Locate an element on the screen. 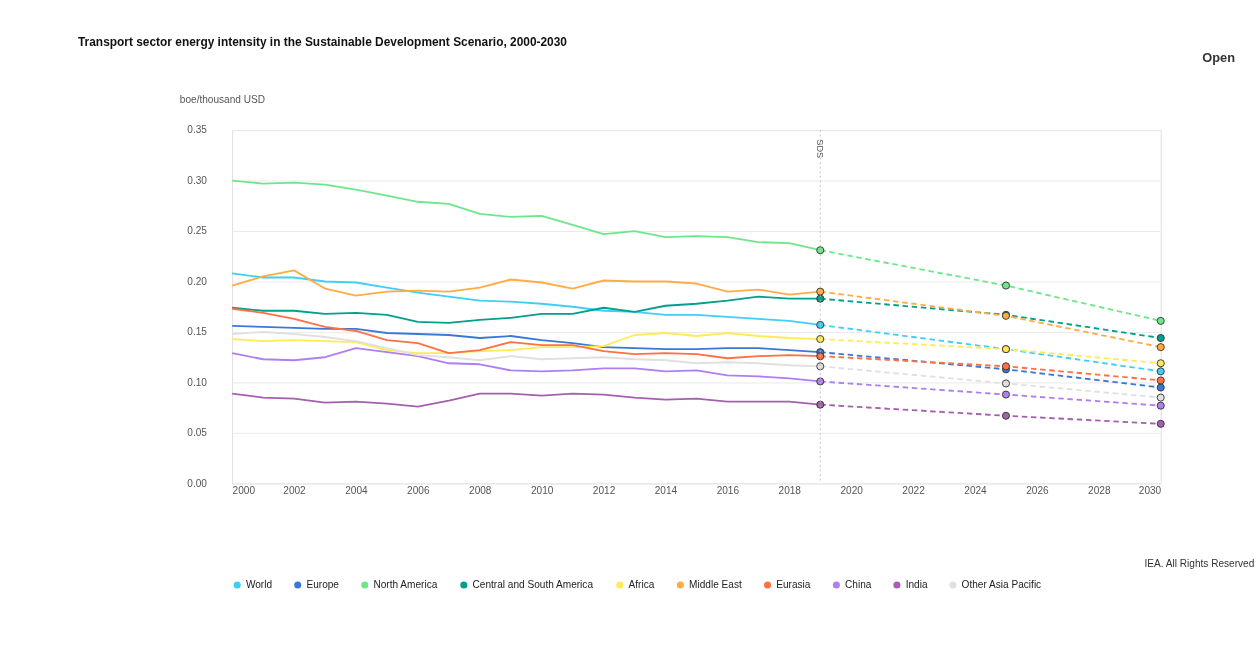 The height and width of the screenshot is (670, 1258). x-tick-label: 2018 is located at coordinates (790, 490).